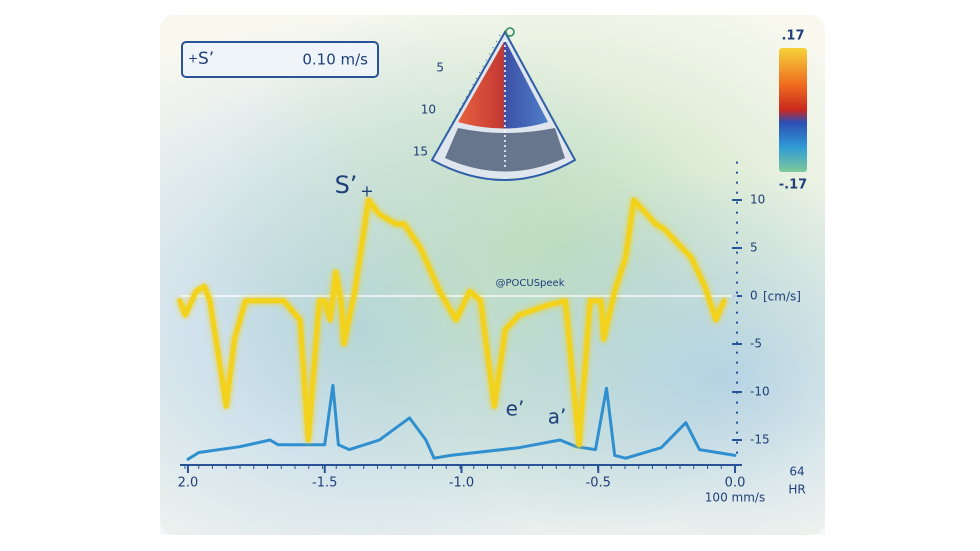 This screenshot has height=551, width=980. Describe the element at coordinates (796, 472) in the screenshot. I see `heart-rate: 64` at that location.